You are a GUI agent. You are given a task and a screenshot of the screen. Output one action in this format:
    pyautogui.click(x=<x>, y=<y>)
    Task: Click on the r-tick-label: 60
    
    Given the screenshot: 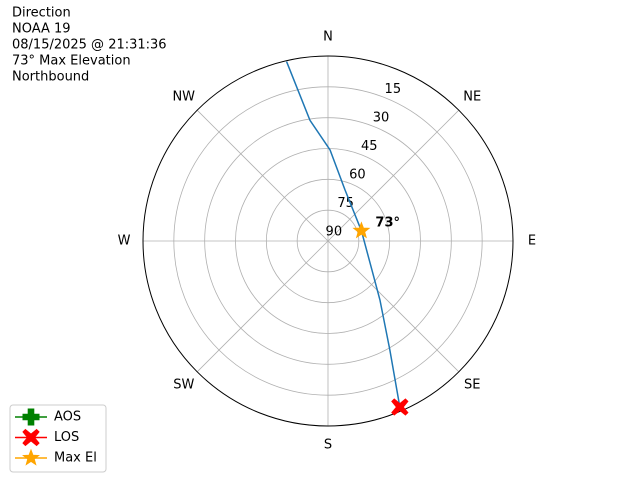 What is the action you would take?
    pyautogui.click(x=357, y=174)
    